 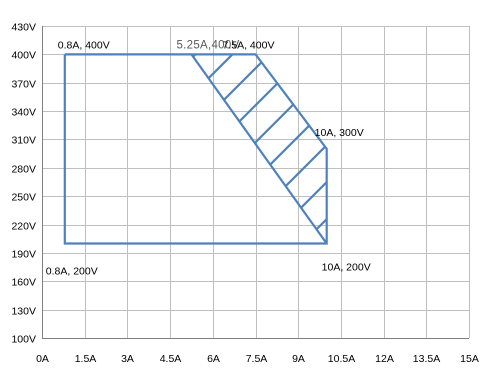 What do you see at coordinates (86, 359) in the screenshot?
I see `x-tick-label: 1.5A` at bounding box center [86, 359].